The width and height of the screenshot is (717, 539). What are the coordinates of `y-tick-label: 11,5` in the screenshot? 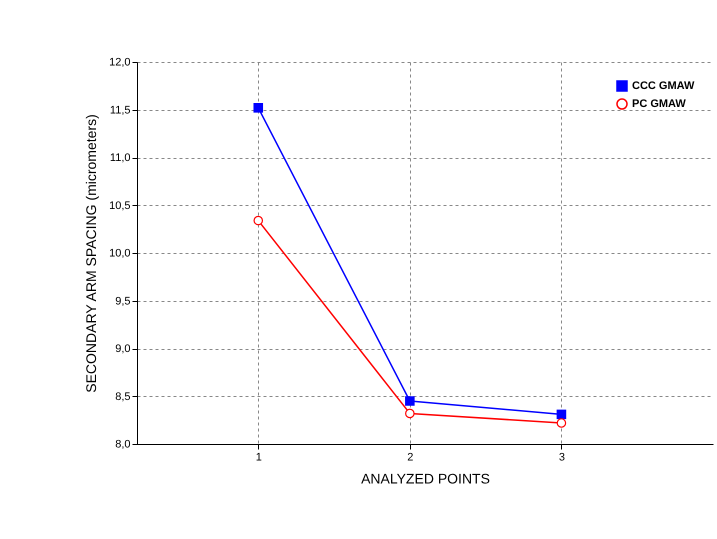 It's located at (120, 110).